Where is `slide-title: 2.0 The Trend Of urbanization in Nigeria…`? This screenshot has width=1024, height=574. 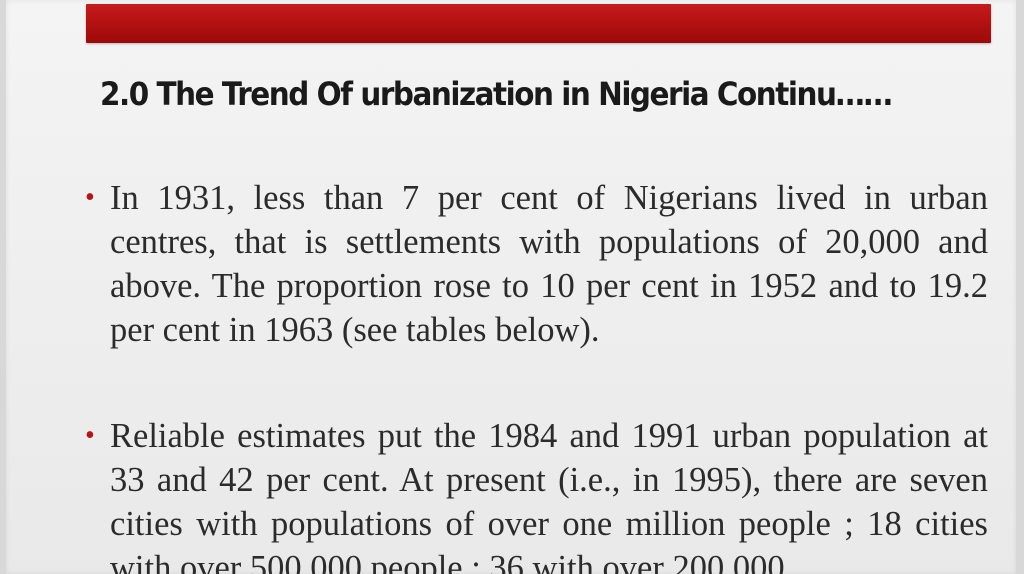 slide-title: 2.0 The Trend Of urbanization in Nigeria… is located at coordinates (496, 94).